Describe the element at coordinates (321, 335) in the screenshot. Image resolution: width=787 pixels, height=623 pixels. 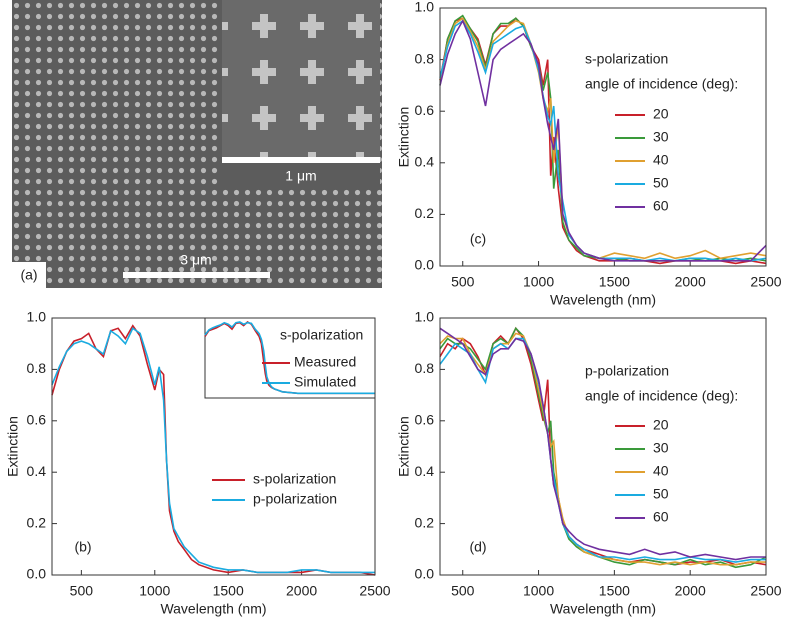
I see `inset-title: s-polarization` at that location.